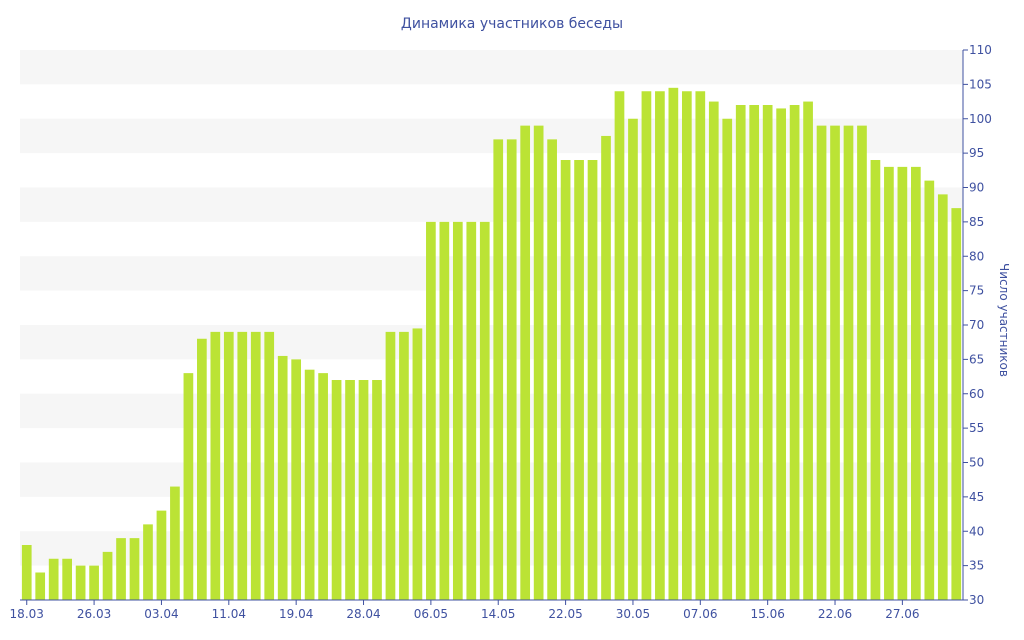 Image resolution: width=1024 pixels, height=640 pixels. Describe the element at coordinates (976, 428) in the screenshot. I see `y-tick-label: 55` at that location.